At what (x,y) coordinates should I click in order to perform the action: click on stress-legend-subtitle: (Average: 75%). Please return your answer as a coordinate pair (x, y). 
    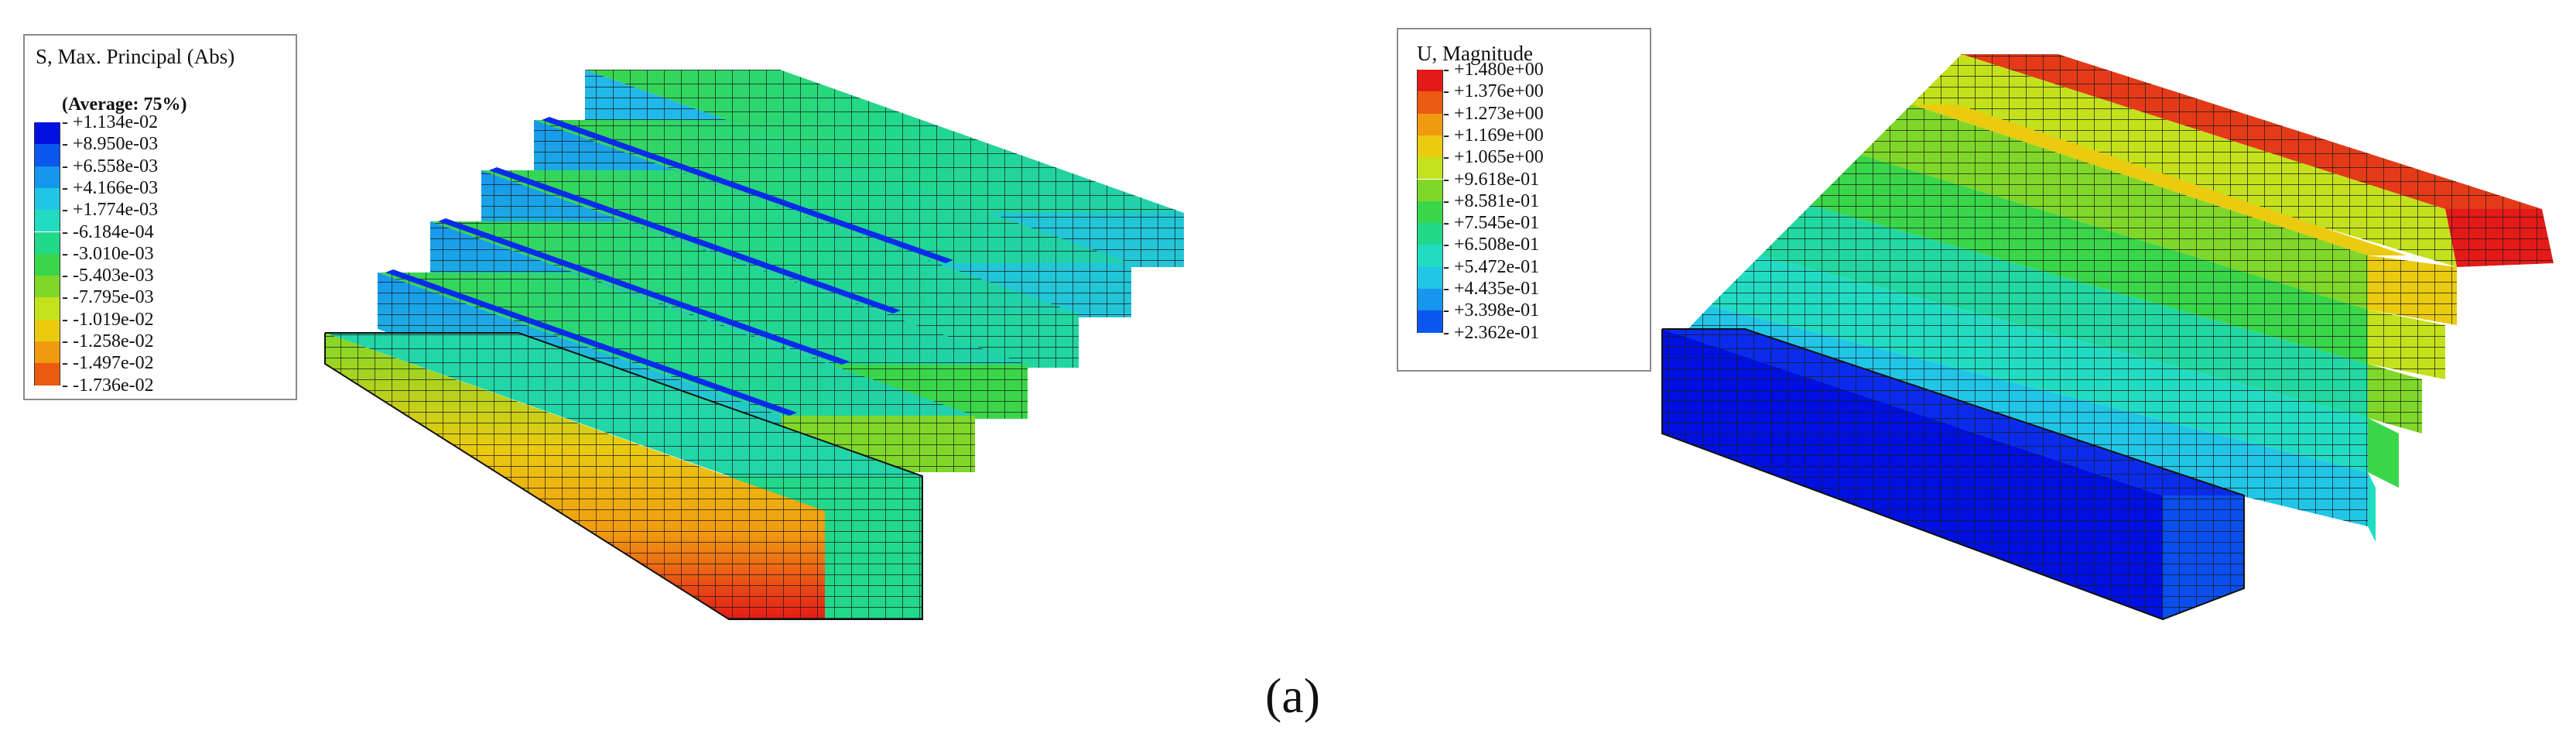
    Looking at the image, I should click on (124, 104).